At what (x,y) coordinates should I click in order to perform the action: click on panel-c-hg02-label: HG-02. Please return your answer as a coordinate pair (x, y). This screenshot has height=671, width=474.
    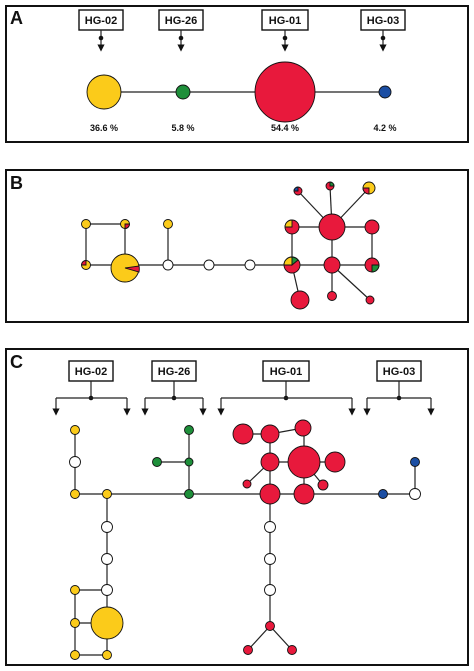
    Looking at the image, I should click on (91, 372).